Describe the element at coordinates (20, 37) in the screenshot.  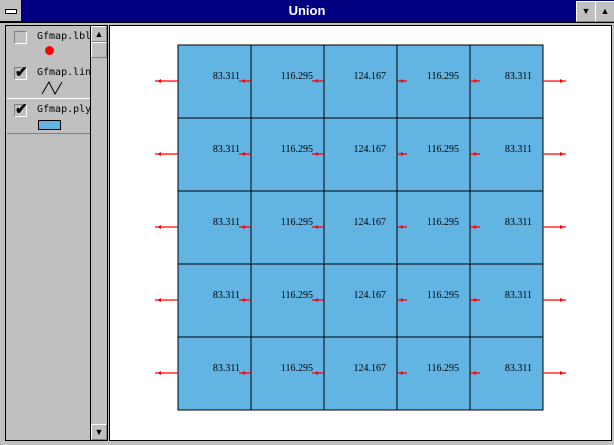
I see `visibility-checkbox` at that location.